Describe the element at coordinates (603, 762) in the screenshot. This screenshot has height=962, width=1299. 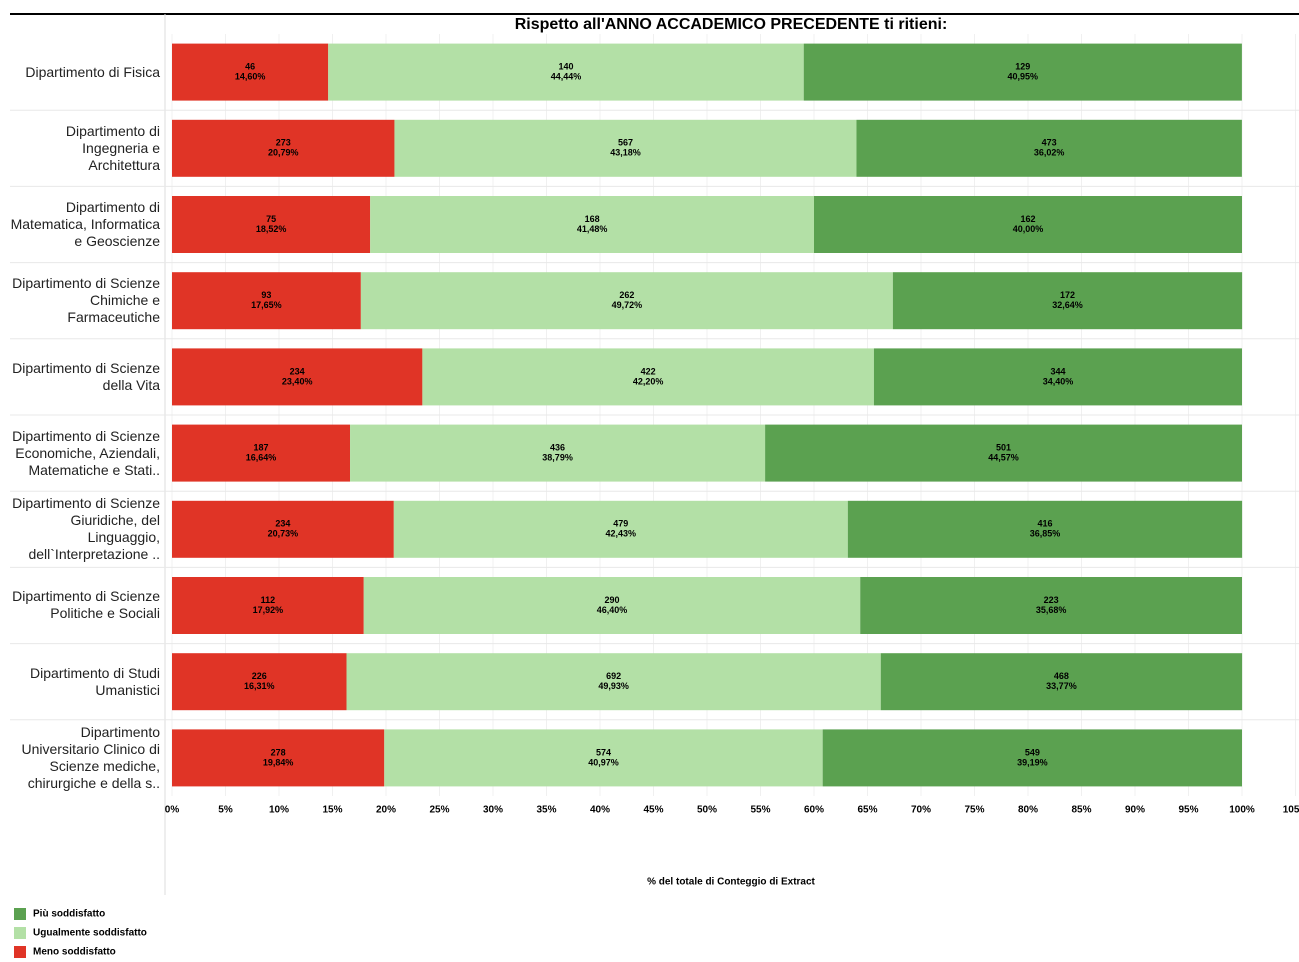
I see `data-label-percent: 40,97%` at that location.